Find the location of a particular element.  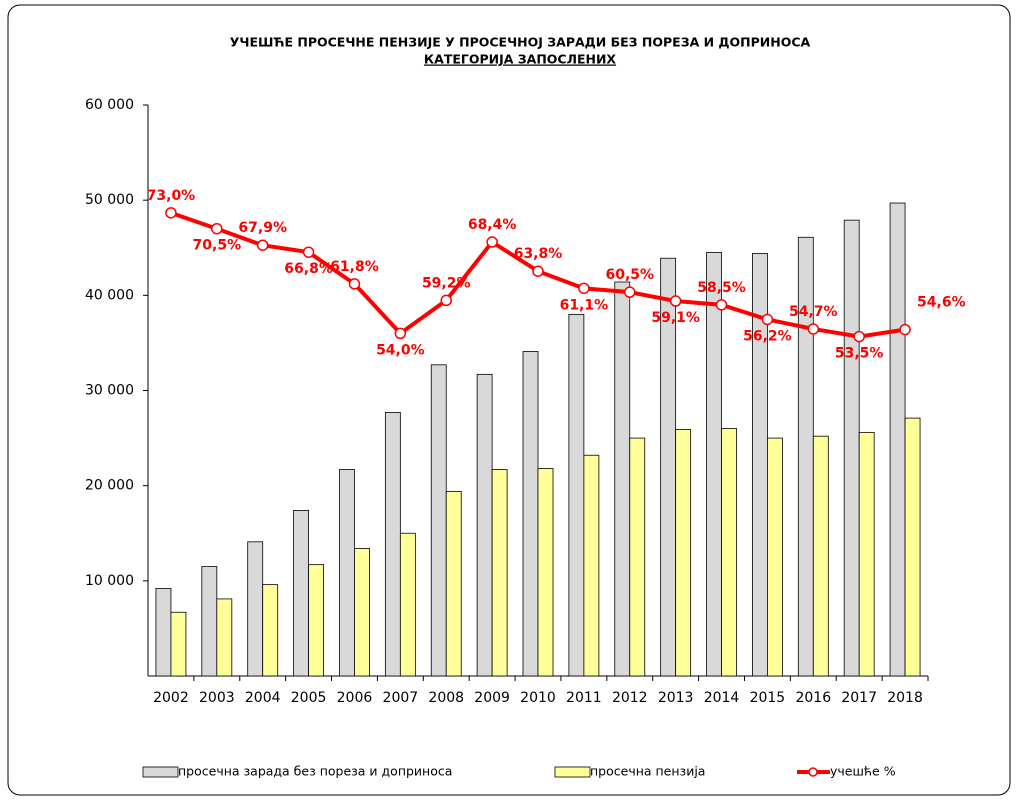

data-label: 67,9% is located at coordinates (262, 228).